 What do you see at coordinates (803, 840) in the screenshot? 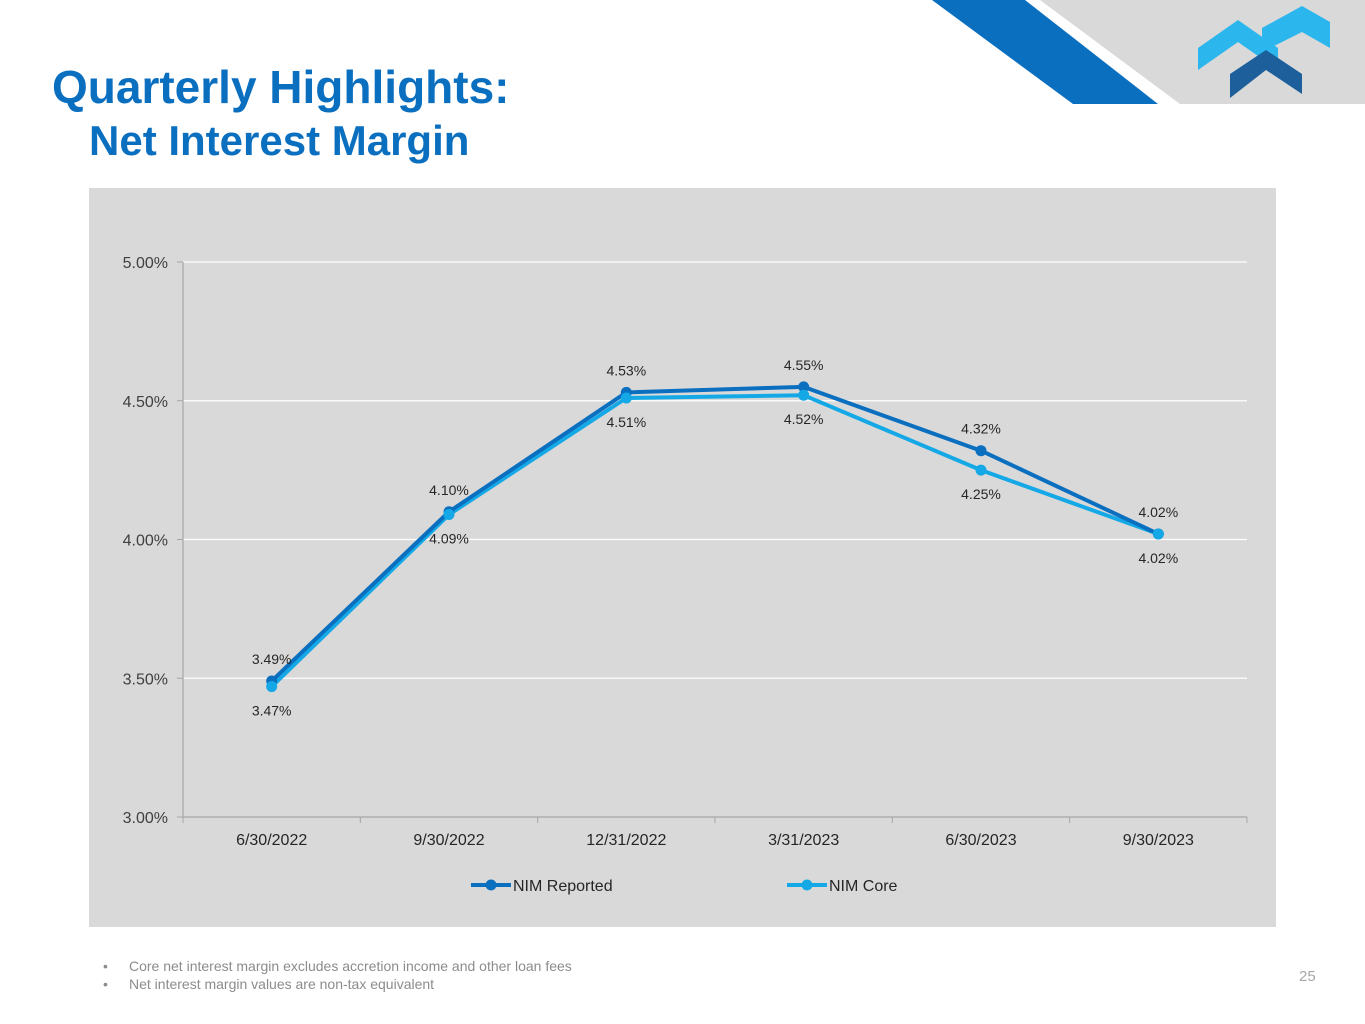
I see `x-tick-label: 3/31/2023` at bounding box center [803, 840].